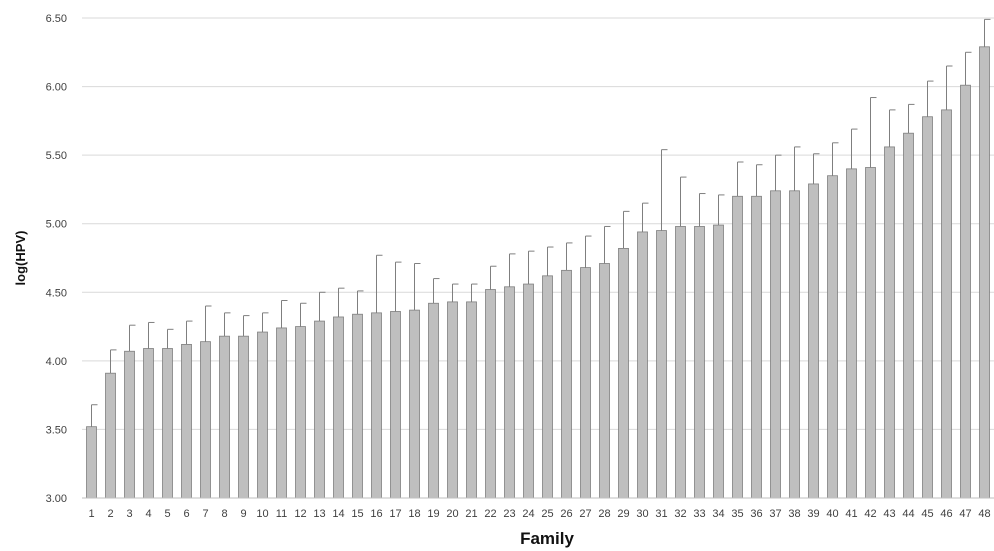 The height and width of the screenshot is (551, 994). Describe the element at coordinates (91, 514) in the screenshot. I see `x-tick-label: 1` at that location.